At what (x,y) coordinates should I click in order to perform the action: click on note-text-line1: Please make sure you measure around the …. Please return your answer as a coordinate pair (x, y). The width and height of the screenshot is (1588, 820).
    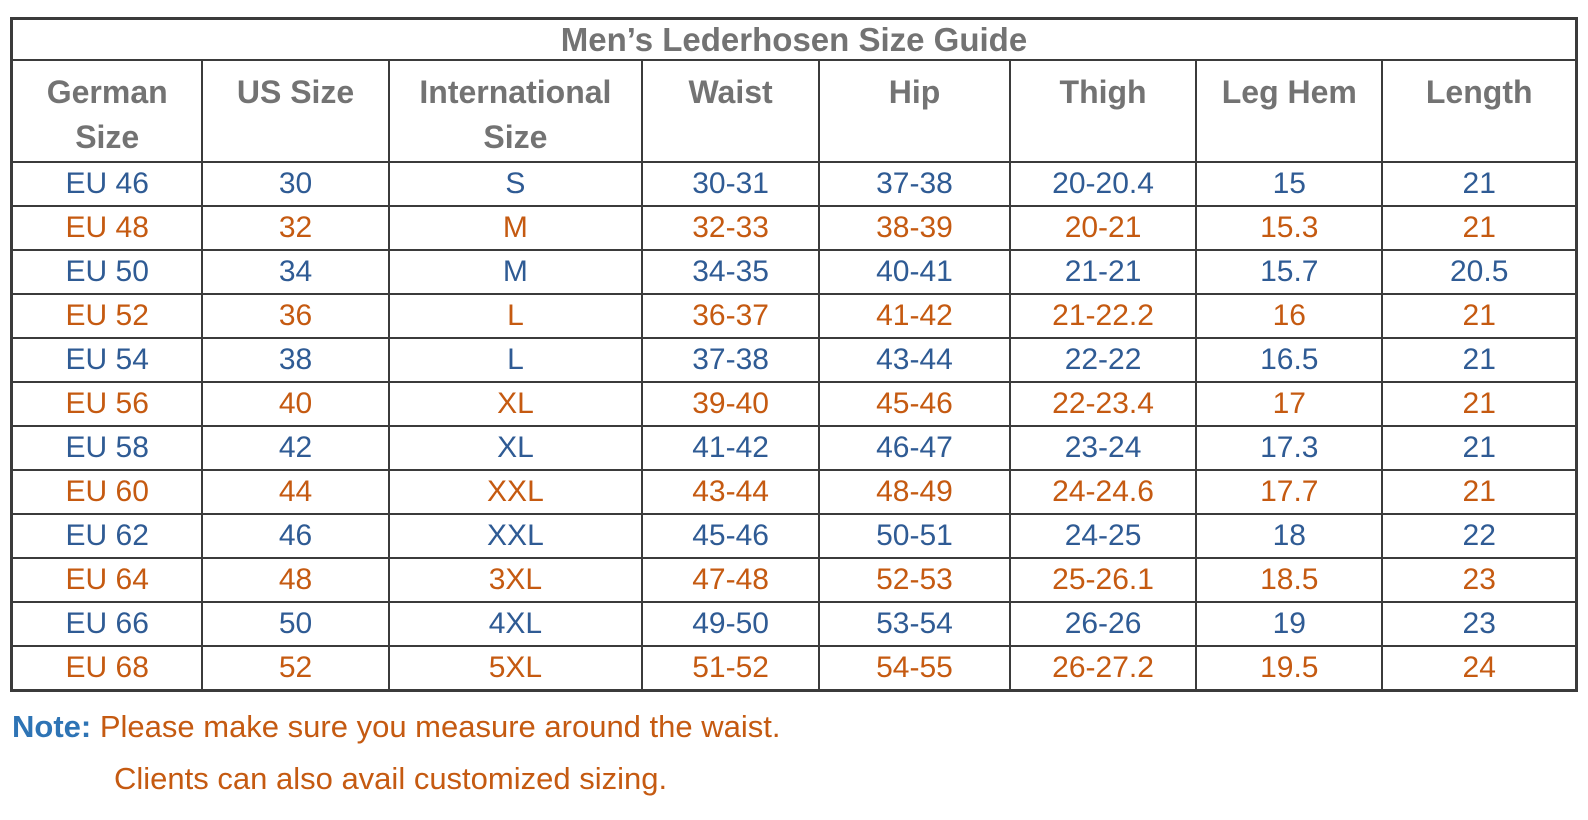
    Looking at the image, I should click on (440, 726).